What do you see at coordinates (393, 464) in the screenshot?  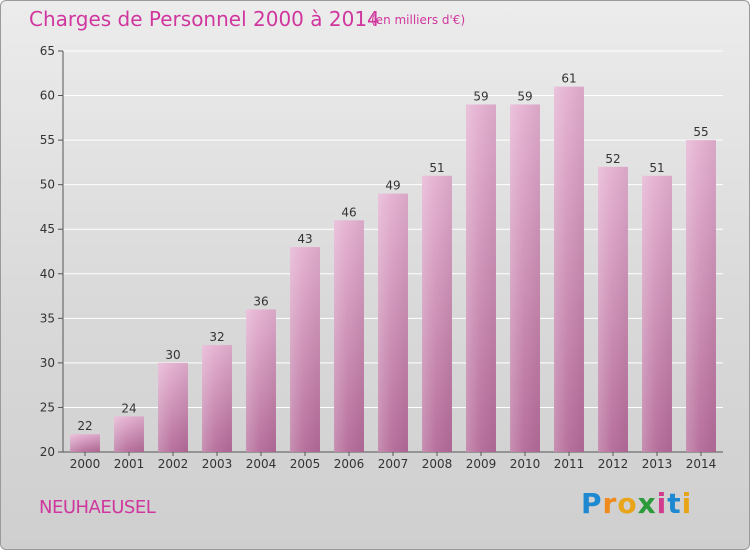 I see `x-tick-label: 2007` at bounding box center [393, 464].